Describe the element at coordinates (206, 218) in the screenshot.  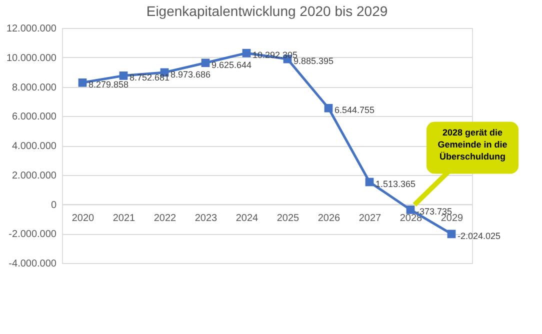
I see `x-tick-label: 2023` at that location.